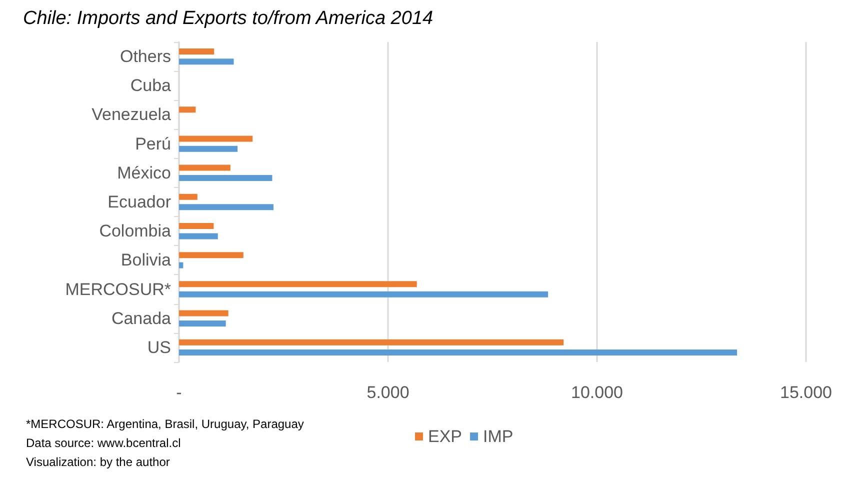 This screenshot has width=856, height=480. What do you see at coordinates (141, 318) in the screenshot?
I see `y-tick-label: Canada` at bounding box center [141, 318].